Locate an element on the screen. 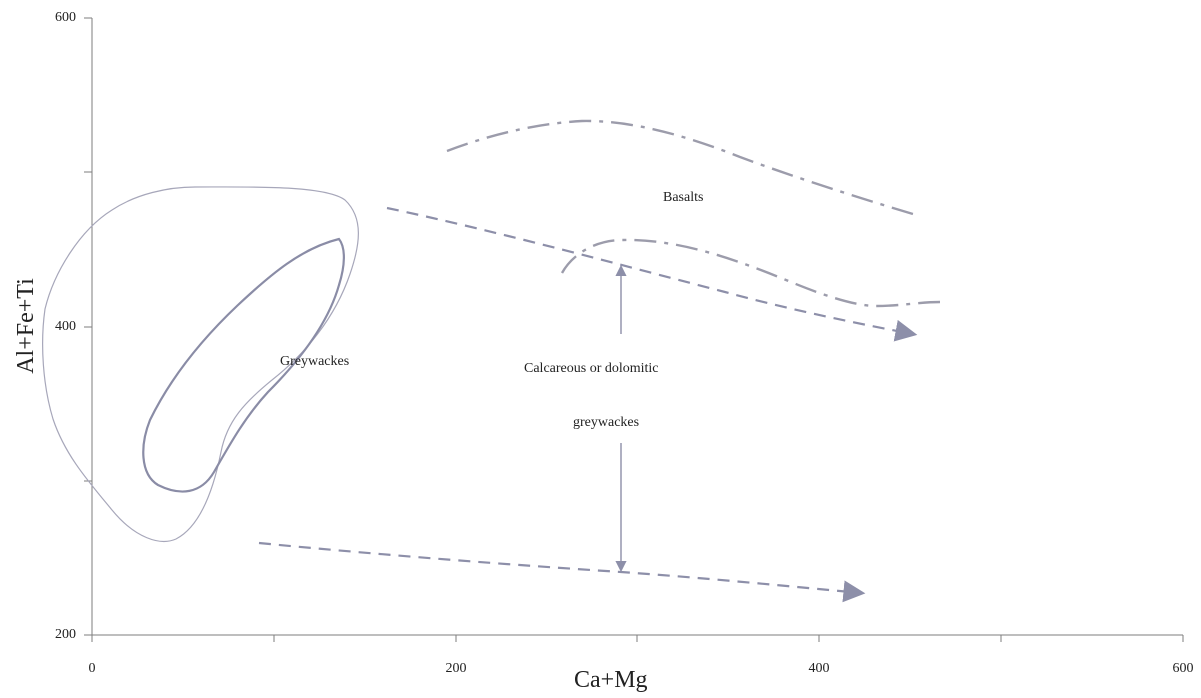 This screenshot has width=1201, height=698. greywackes-label: Greywackes is located at coordinates (315, 361).